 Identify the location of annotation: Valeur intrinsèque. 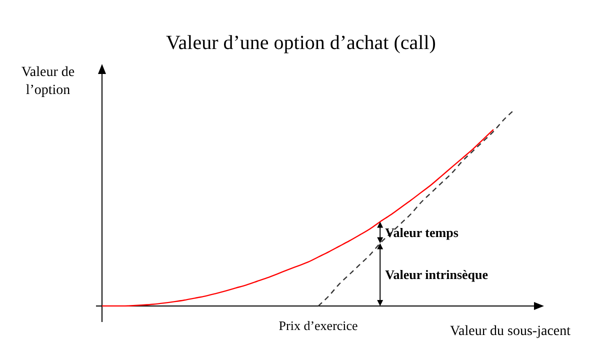
(436, 274).